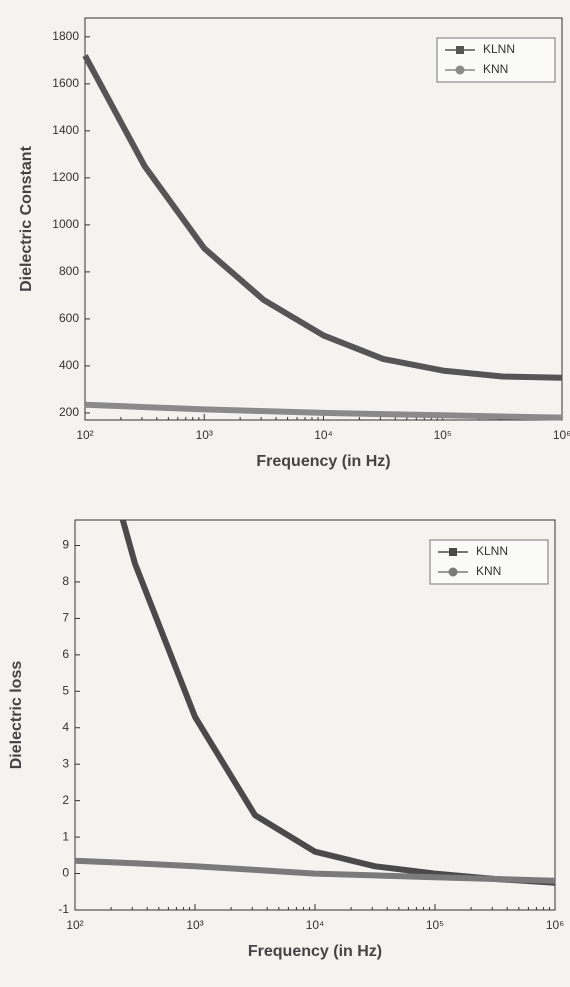 Image resolution: width=570 pixels, height=987 pixels. I want to click on y-tick-label: 1, so click(65, 836).